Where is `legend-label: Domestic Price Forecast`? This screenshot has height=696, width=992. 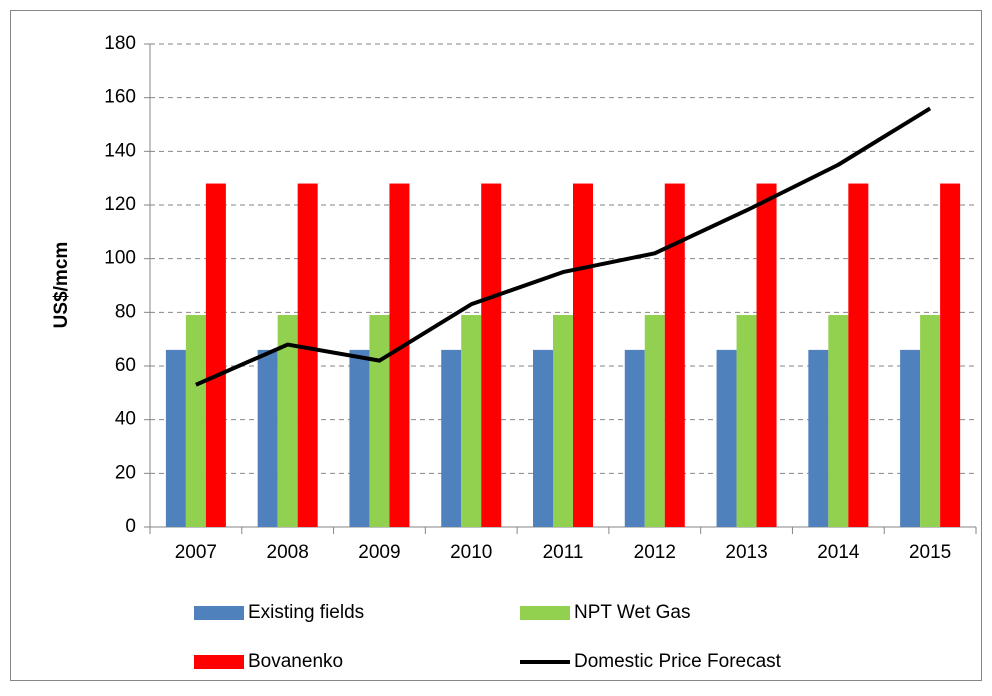
legend-label: Domestic Price Forecast is located at coordinates (678, 661).